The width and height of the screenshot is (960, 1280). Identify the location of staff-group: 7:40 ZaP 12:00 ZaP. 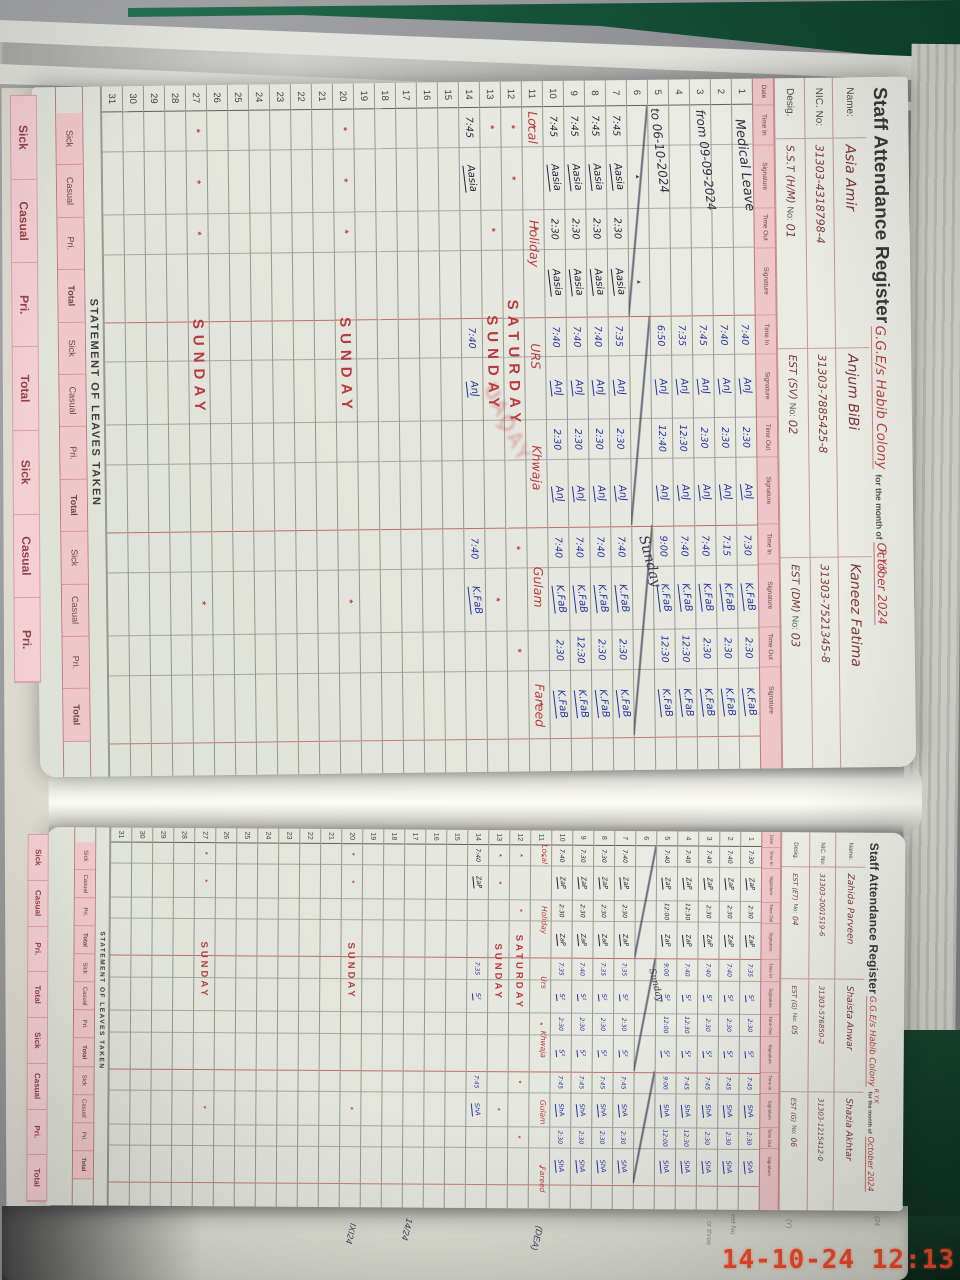
(667, 902).